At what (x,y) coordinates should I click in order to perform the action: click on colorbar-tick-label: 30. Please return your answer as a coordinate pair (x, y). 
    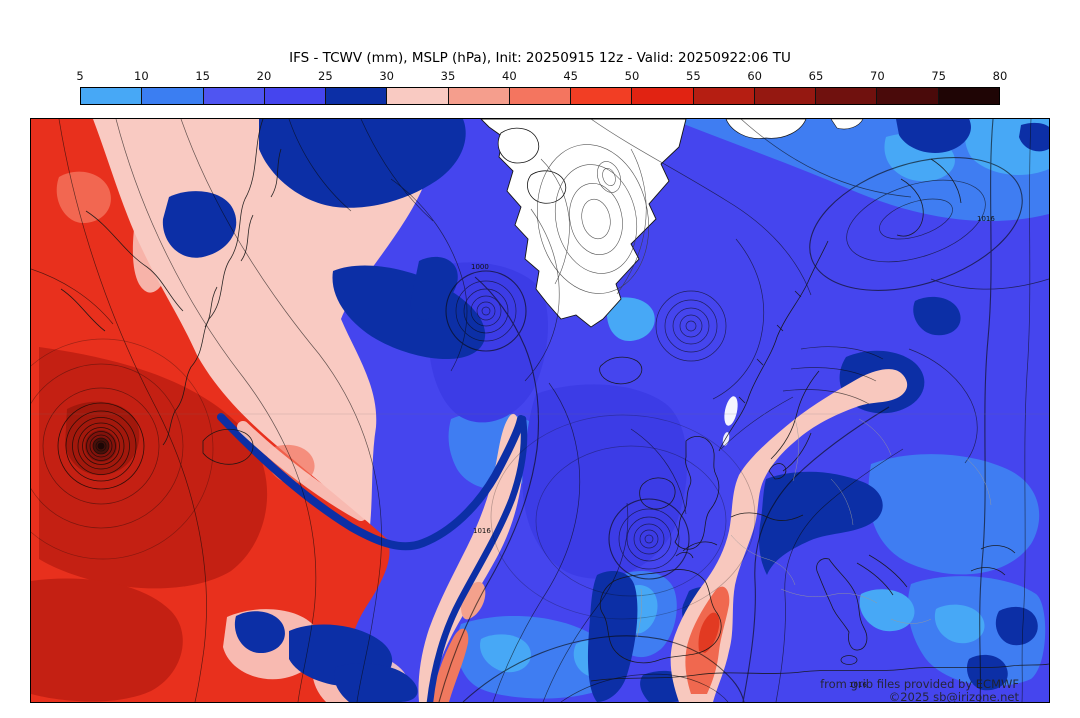
    Looking at the image, I should click on (386, 76).